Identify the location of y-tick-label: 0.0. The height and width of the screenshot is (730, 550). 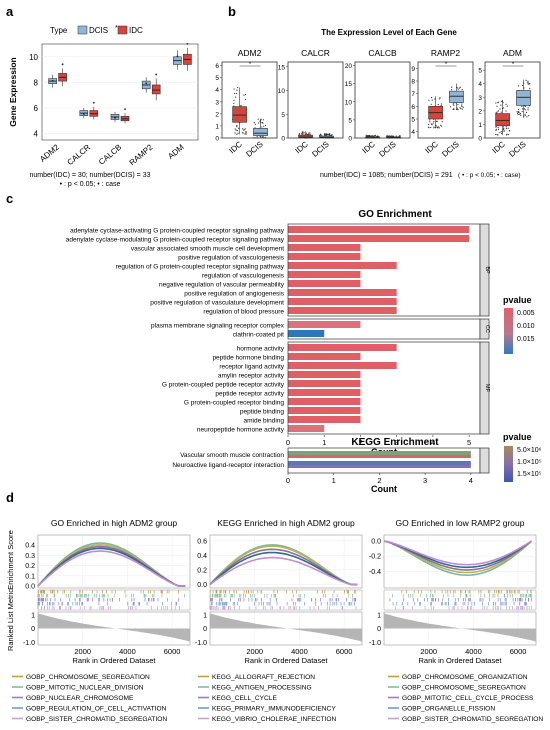
(202, 585).